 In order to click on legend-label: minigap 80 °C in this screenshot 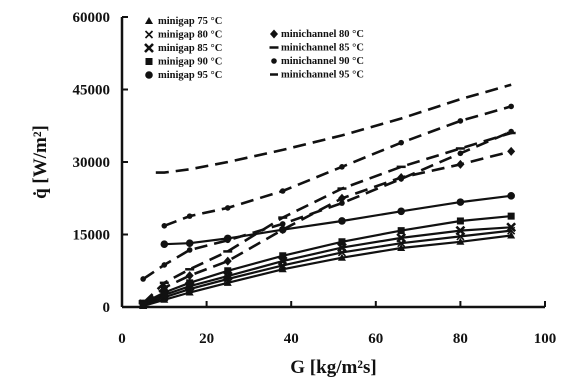, I will do `click(190, 35)`.